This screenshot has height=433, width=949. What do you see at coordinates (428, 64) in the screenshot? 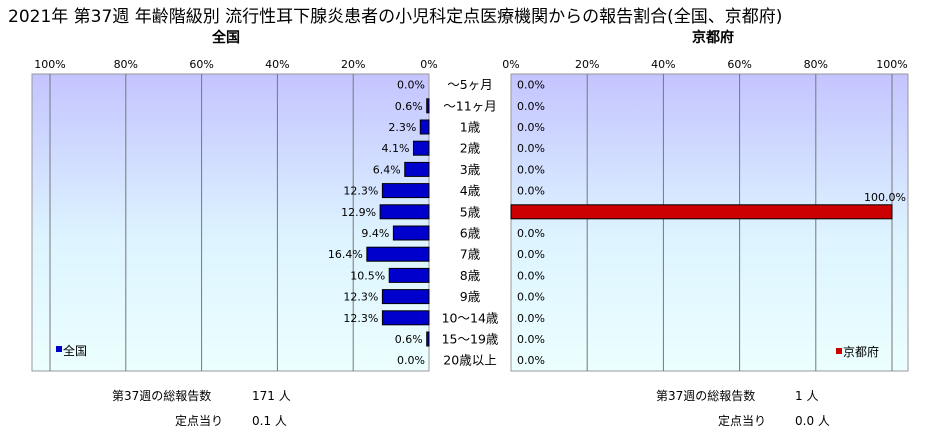
I see `tick-label-national: 0%` at bounding box center [428, 64].